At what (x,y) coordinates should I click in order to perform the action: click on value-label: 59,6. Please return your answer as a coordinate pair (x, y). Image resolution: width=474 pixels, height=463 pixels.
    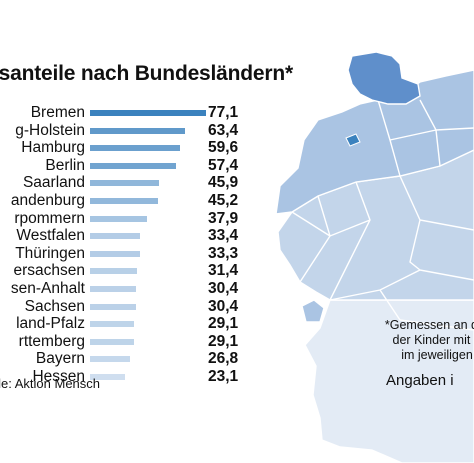
    Looking at the image, I should click on (223, 148).